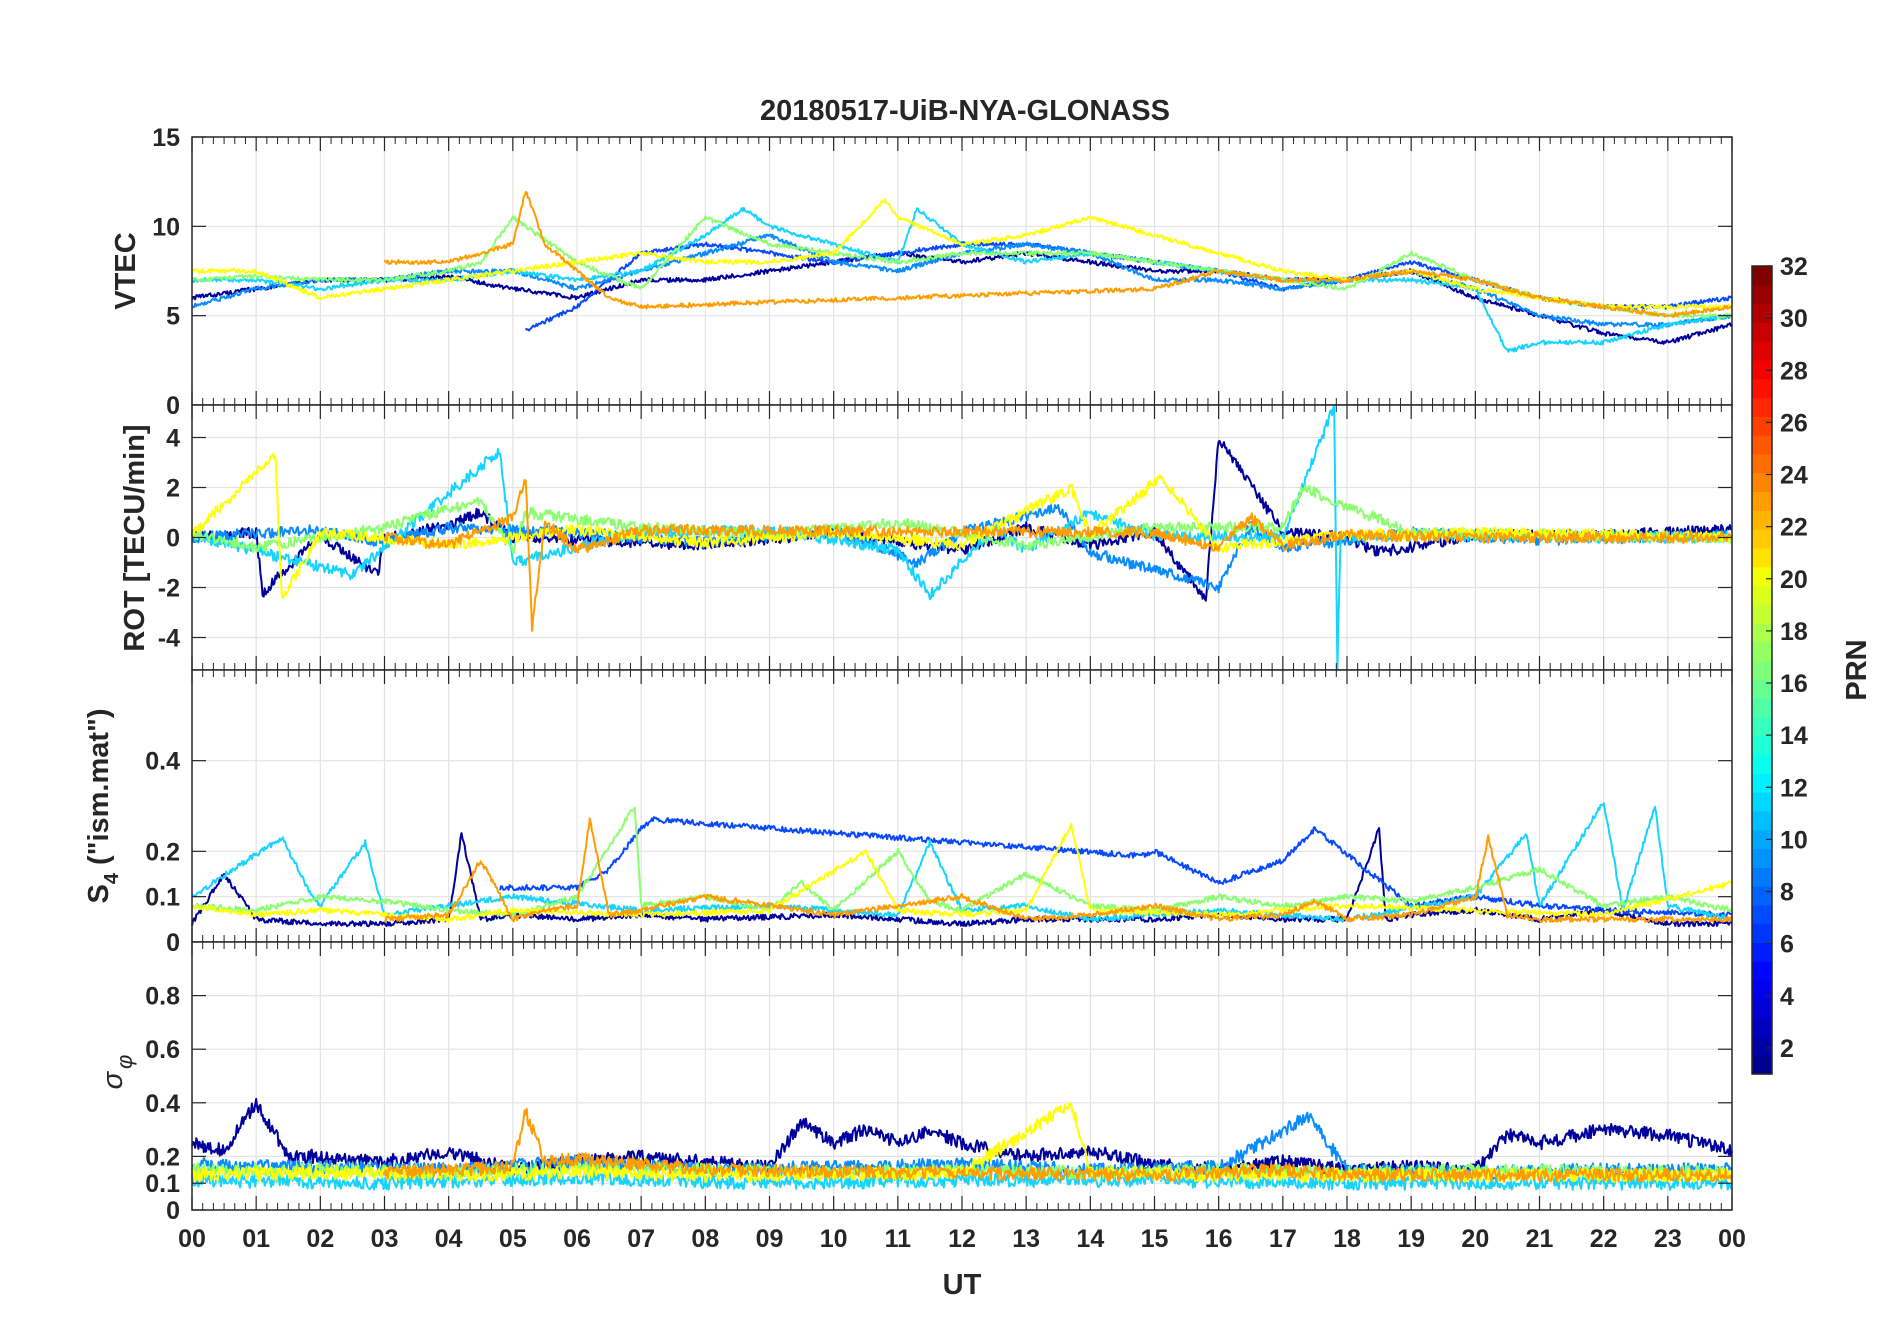  What do you see at coordinates (1540, 1239) in the screenshot?
I see `x-tick-label: 21` at bounding box center [1540, 1239].